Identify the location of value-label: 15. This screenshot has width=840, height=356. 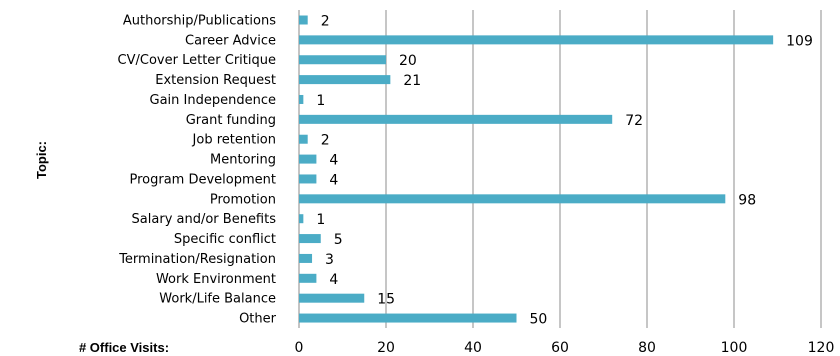
(386, 300).